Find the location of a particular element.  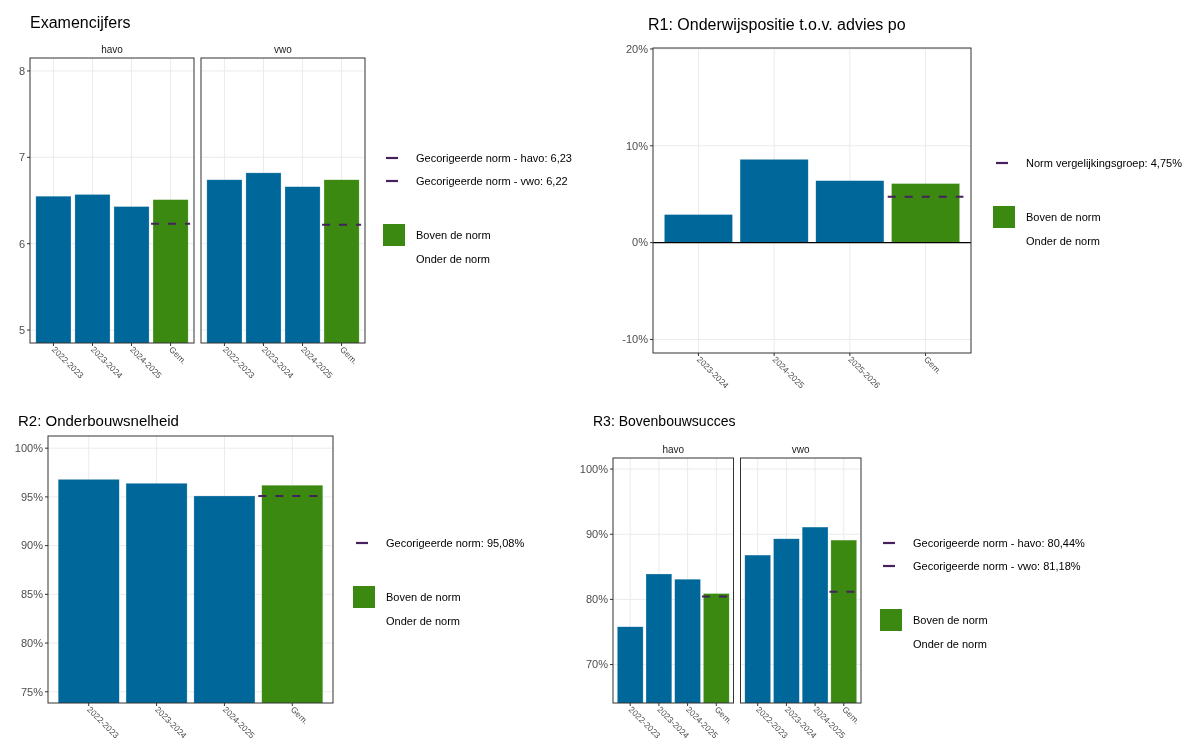

y-tick-label: 7 is located at coordinates (21, 157).